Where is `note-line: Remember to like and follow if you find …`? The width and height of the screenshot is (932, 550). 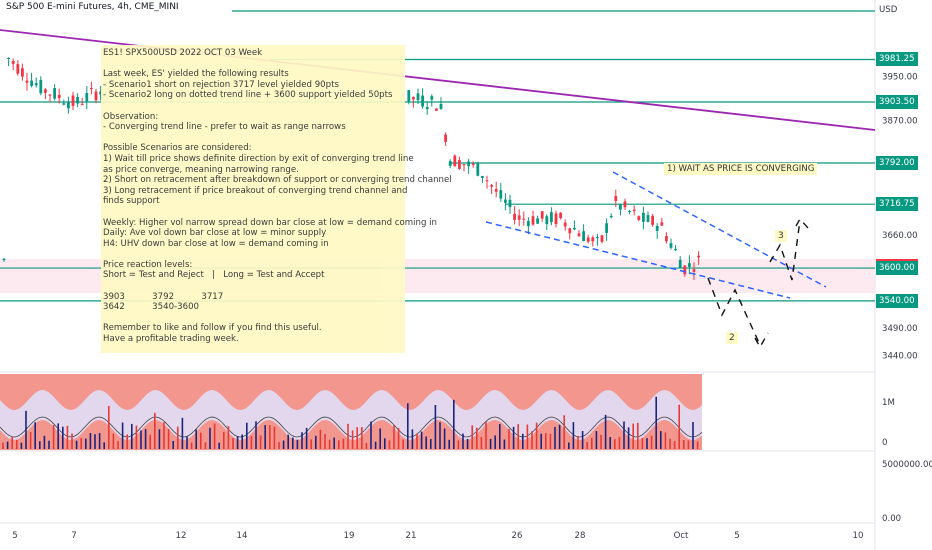 note-line: Remember to like and follow if you find … is located at coordinates (212, 328).